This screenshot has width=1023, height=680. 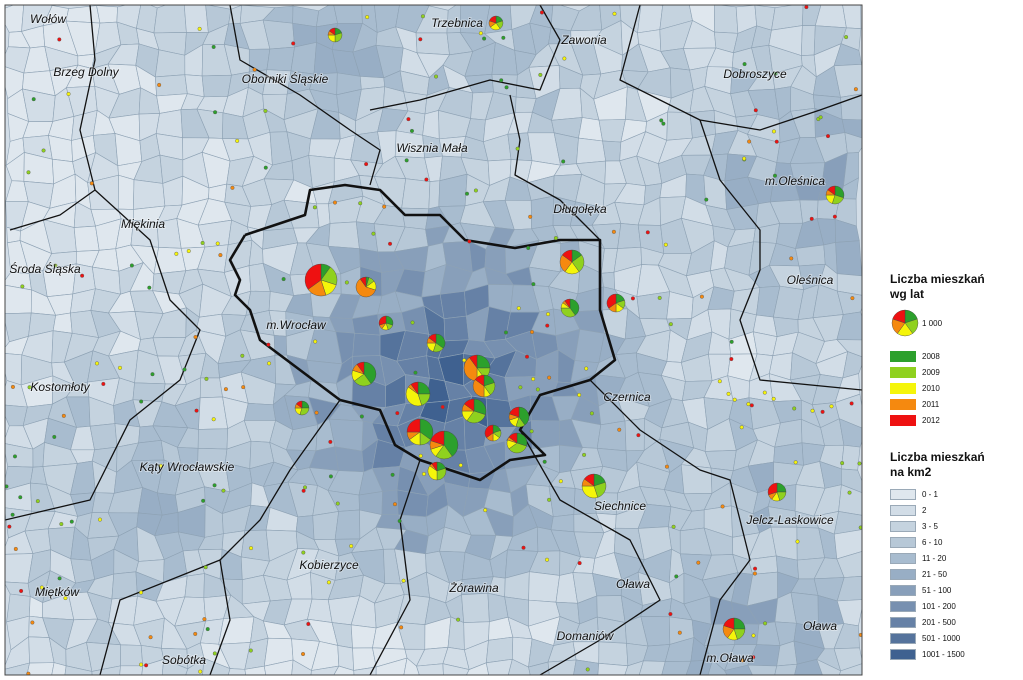 What do you see at coordinates (930, 526) in the screenshot?
I see `legend-label: 3 - 5` at bounding box center [930, 526].